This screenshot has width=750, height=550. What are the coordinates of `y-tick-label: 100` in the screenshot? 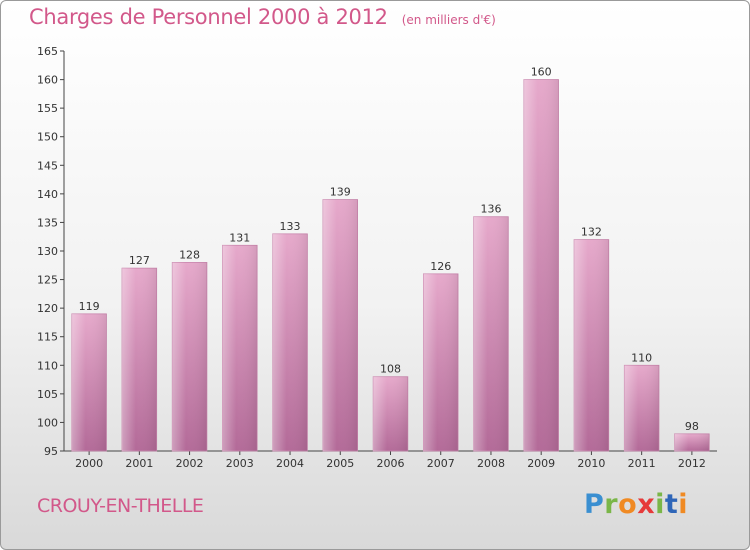 It's located at (47, 422).